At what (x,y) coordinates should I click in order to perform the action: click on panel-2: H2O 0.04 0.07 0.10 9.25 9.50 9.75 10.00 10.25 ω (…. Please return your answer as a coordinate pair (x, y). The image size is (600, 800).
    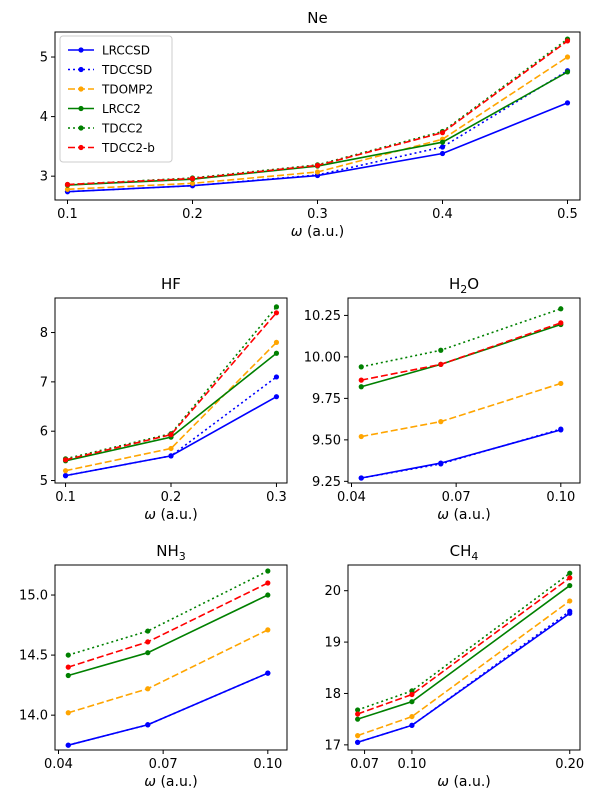
    Looking at the image, I should click on (442, 399).